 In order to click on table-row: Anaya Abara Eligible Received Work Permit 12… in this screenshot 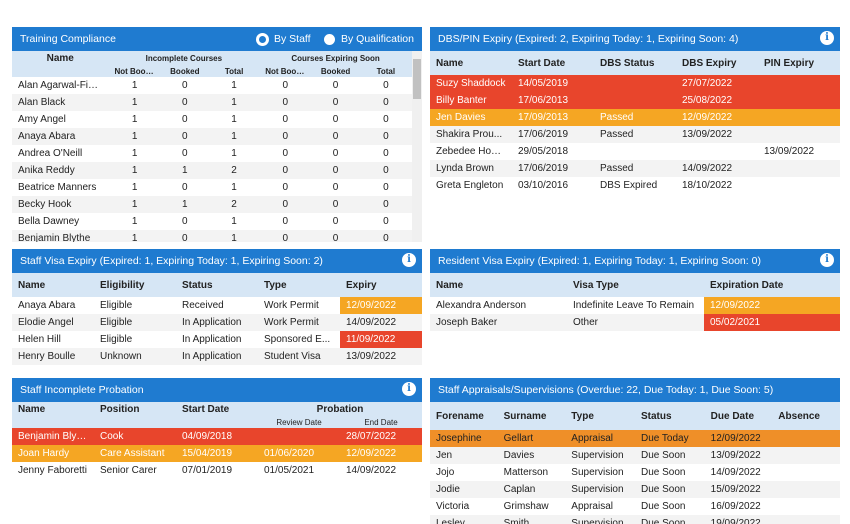, I will do `click(217, 305)`.